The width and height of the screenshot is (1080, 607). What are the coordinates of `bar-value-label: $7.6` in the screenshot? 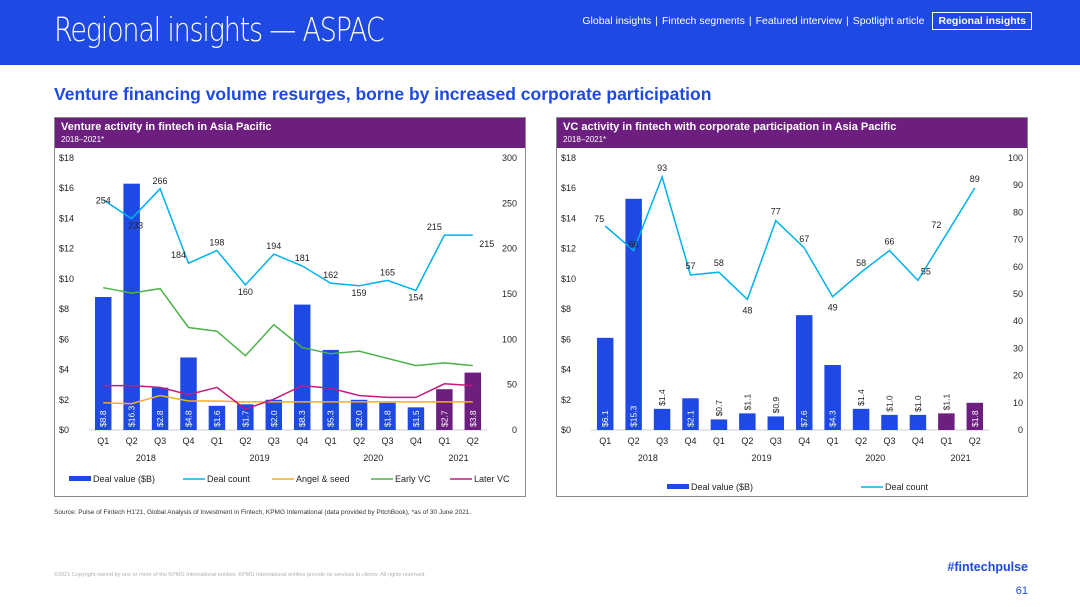 It's located at (804, 418).